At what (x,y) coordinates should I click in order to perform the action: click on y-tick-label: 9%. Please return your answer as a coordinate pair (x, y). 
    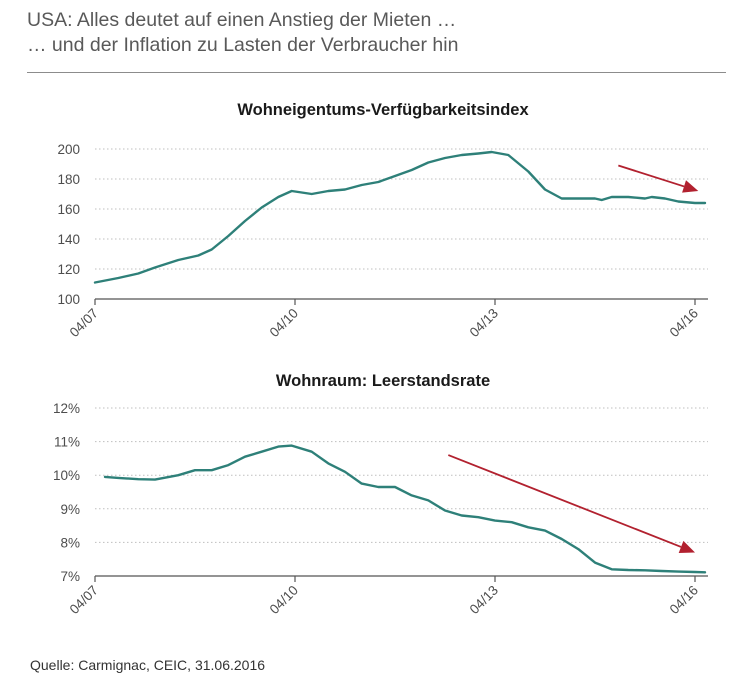
    Looking at the image, I should click on (70, 509).